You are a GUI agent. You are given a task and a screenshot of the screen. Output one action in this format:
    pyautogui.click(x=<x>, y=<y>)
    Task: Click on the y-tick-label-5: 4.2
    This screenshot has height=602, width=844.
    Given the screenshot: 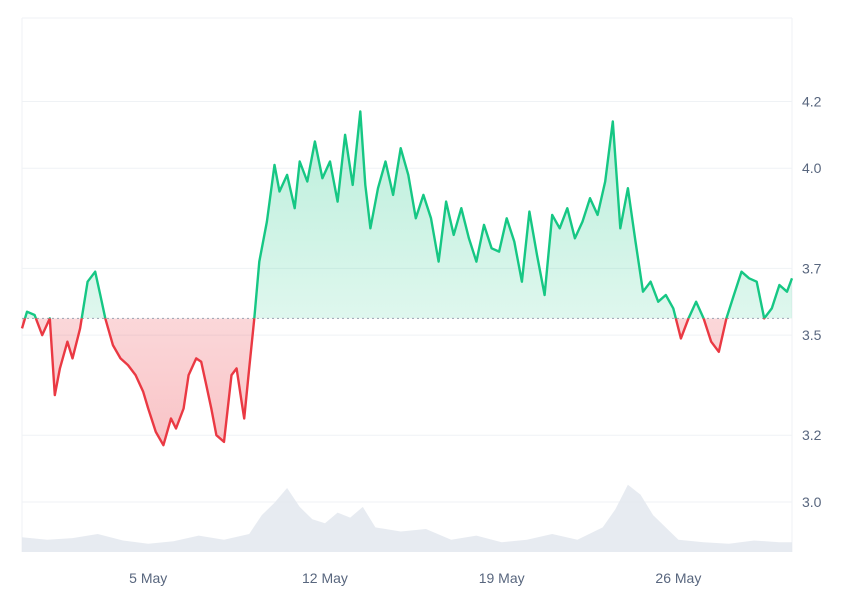 What is the action you would take?
    pyautogui.click(x=812, y=101)
    